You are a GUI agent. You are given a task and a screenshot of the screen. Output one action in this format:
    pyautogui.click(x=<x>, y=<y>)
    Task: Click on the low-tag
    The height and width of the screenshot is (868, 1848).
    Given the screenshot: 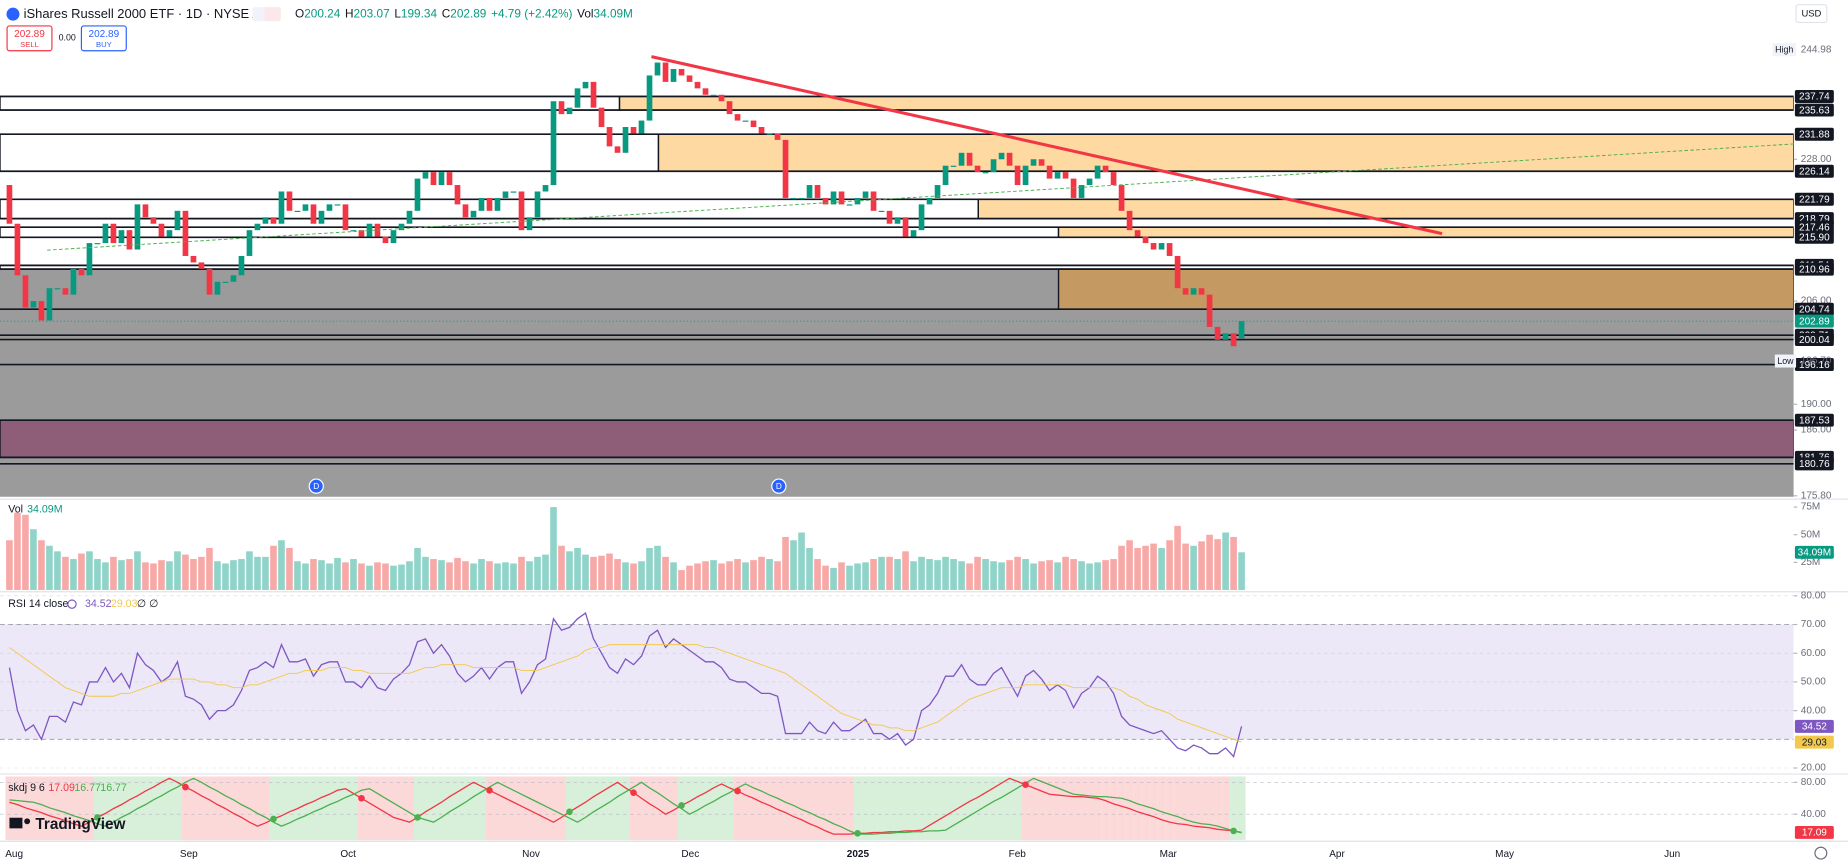 What is the action you would take?
    pyautogui.click(x=1785, y=361)
    